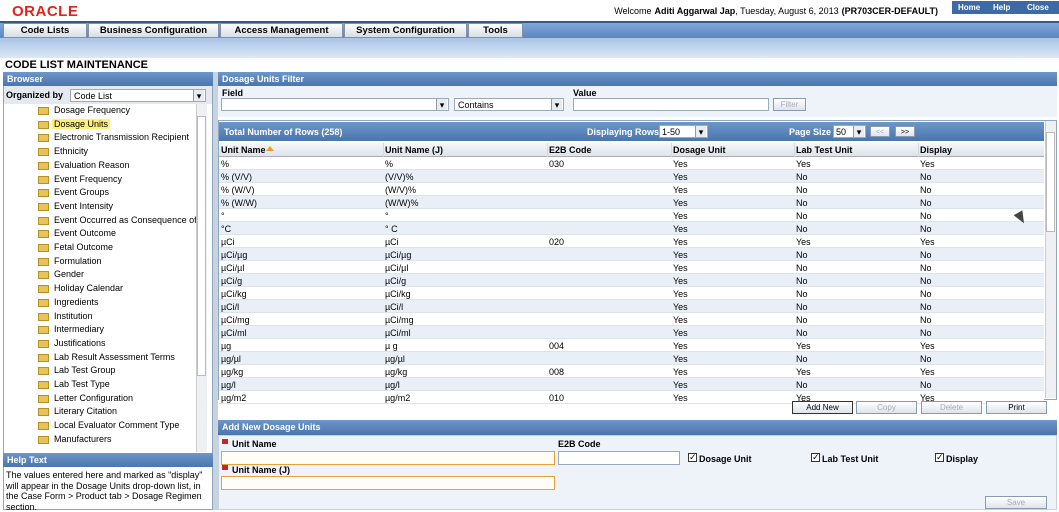 This screenshot has height=512, width=1059. I want to click on column-header: Display, so click(936, 150).